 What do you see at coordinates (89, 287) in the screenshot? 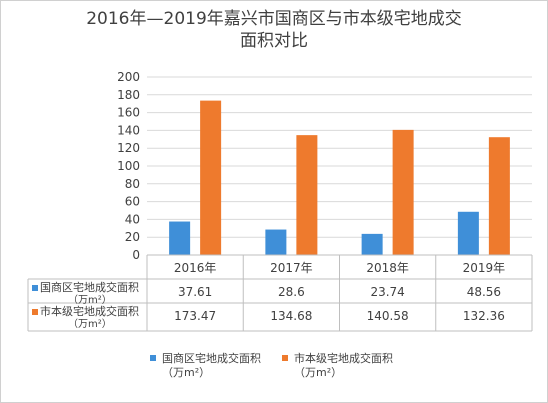
I see `table-row-label: 国商区宅地成交面积` at bounding box center [89, 287].